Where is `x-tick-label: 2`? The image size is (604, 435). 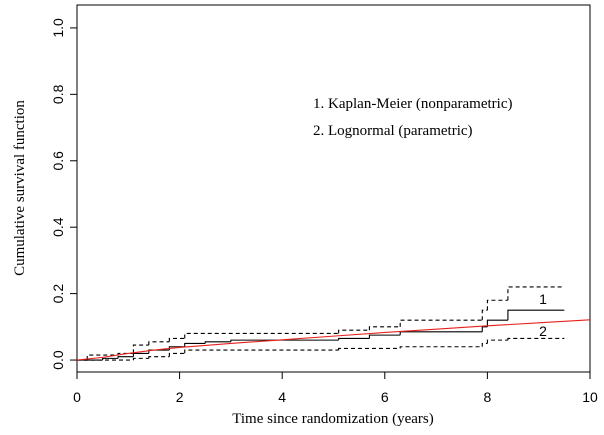
x-tick-label: 2 is located at coordinates (180, 397).